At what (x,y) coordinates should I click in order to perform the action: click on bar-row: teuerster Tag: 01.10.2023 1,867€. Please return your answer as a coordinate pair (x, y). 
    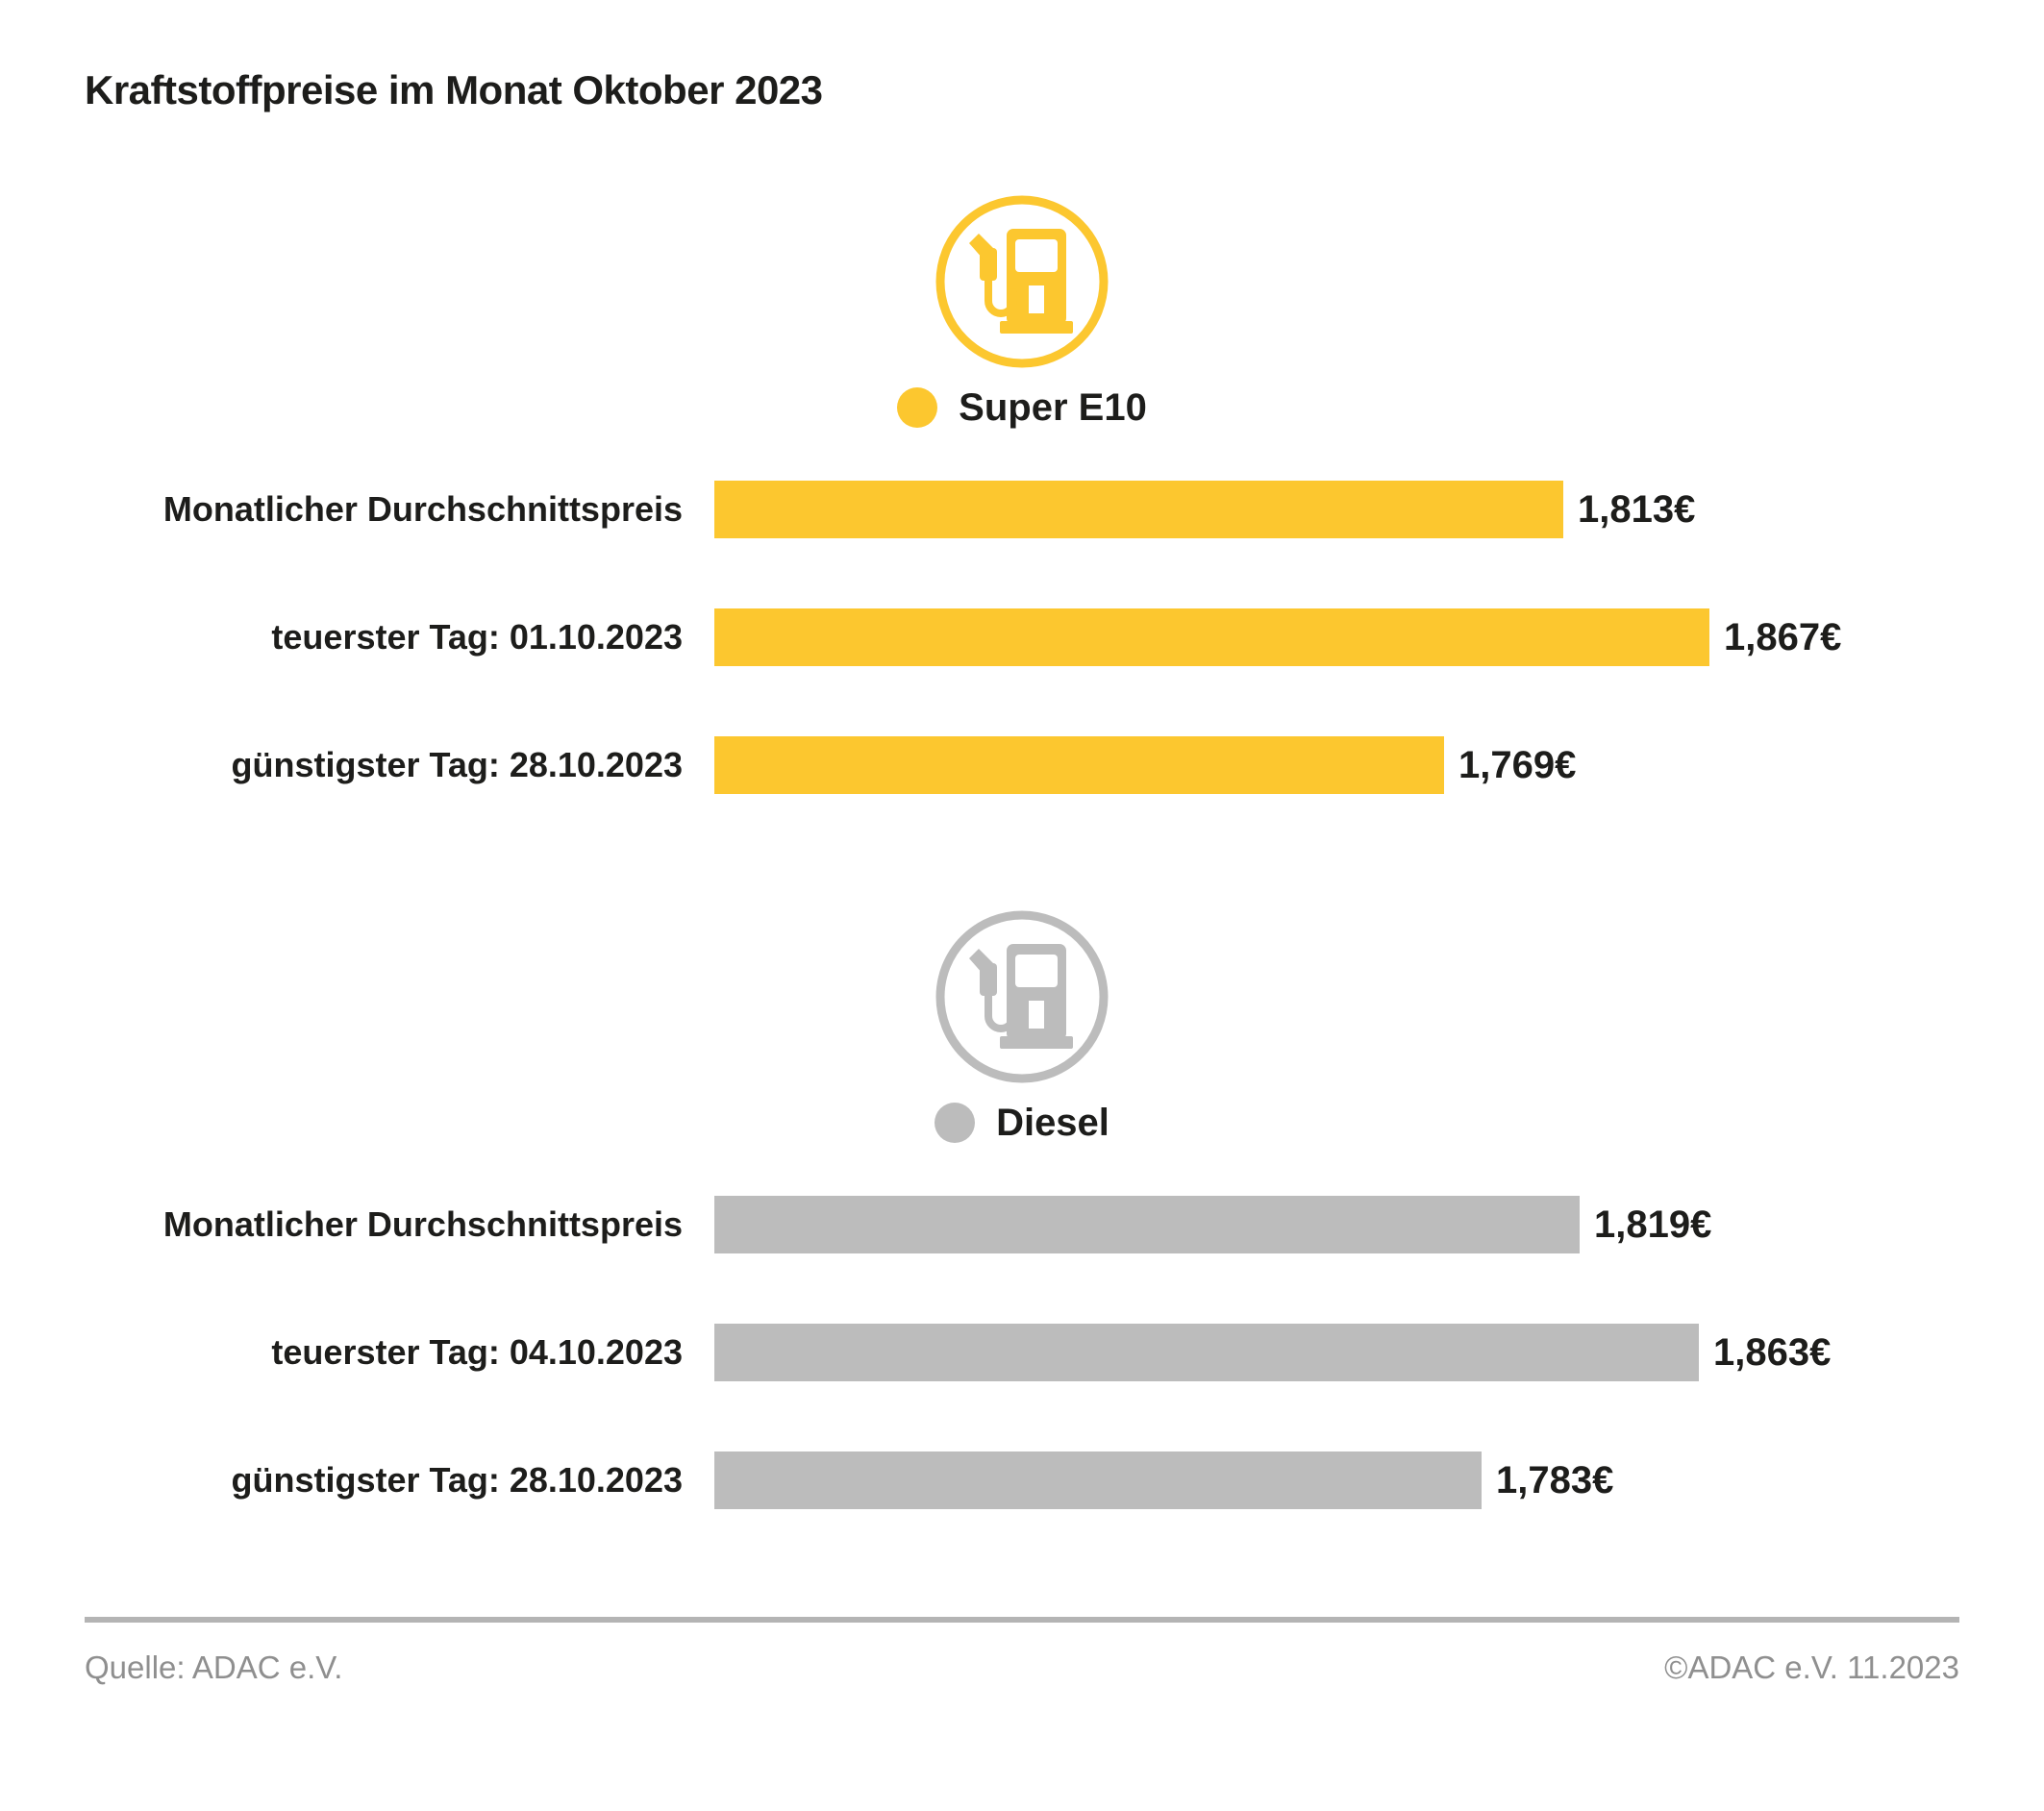
    Looking at the image, I should click on (1022, 637).